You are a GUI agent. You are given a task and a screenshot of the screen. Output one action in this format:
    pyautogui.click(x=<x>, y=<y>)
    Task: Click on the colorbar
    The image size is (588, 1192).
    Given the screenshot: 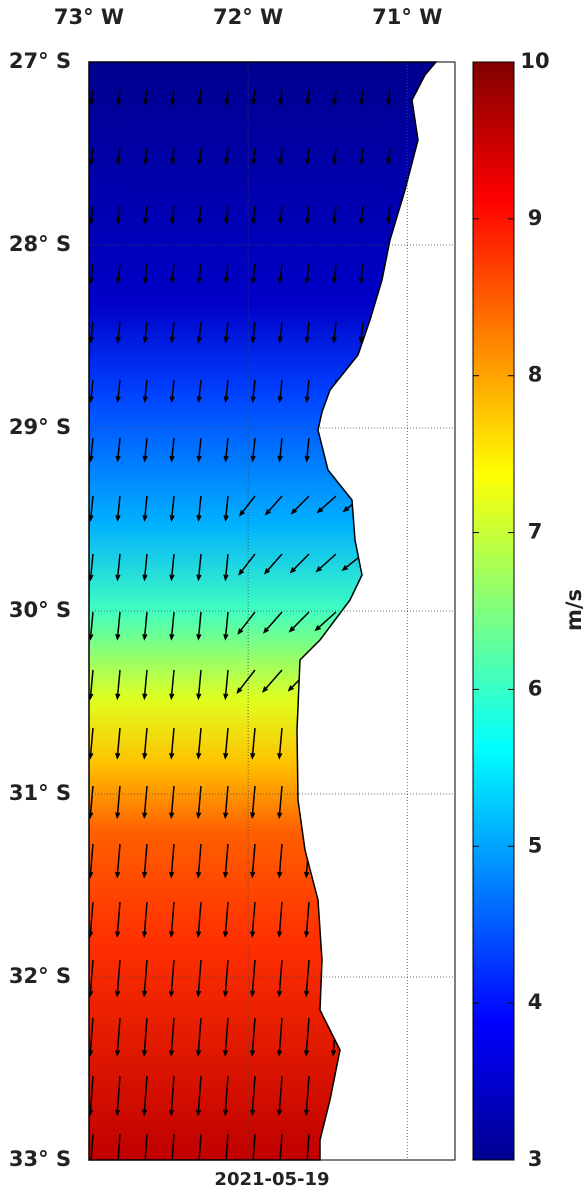 What is the action you would take?
    pyautogui.click(x=493, y=611)
    